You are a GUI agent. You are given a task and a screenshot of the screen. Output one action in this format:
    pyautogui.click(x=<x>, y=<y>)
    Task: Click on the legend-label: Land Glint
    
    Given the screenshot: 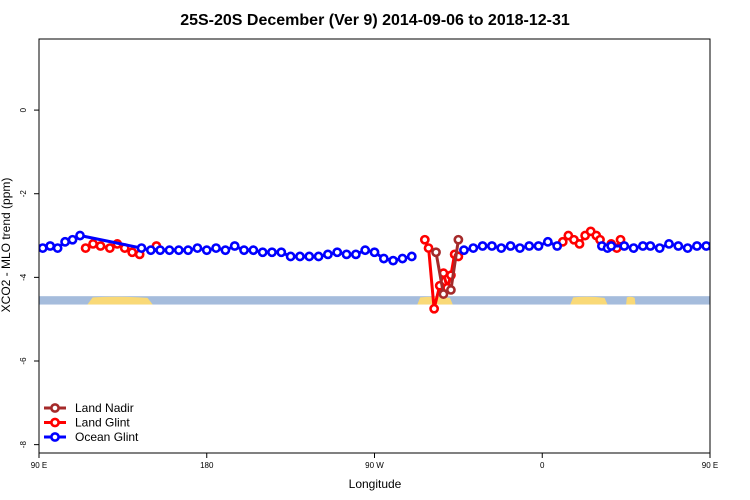 What is the action you would take?
    pyautogui.click(x=102, y=423)
    